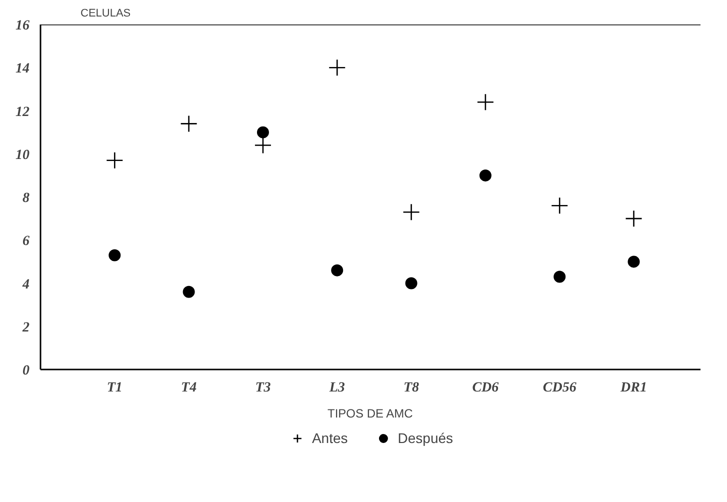 The width and height of the screenshot is (727, 502). Describe the element at coordinates (485, 388) in the screenshot. I see `x-tick-label: CD6` at that location.